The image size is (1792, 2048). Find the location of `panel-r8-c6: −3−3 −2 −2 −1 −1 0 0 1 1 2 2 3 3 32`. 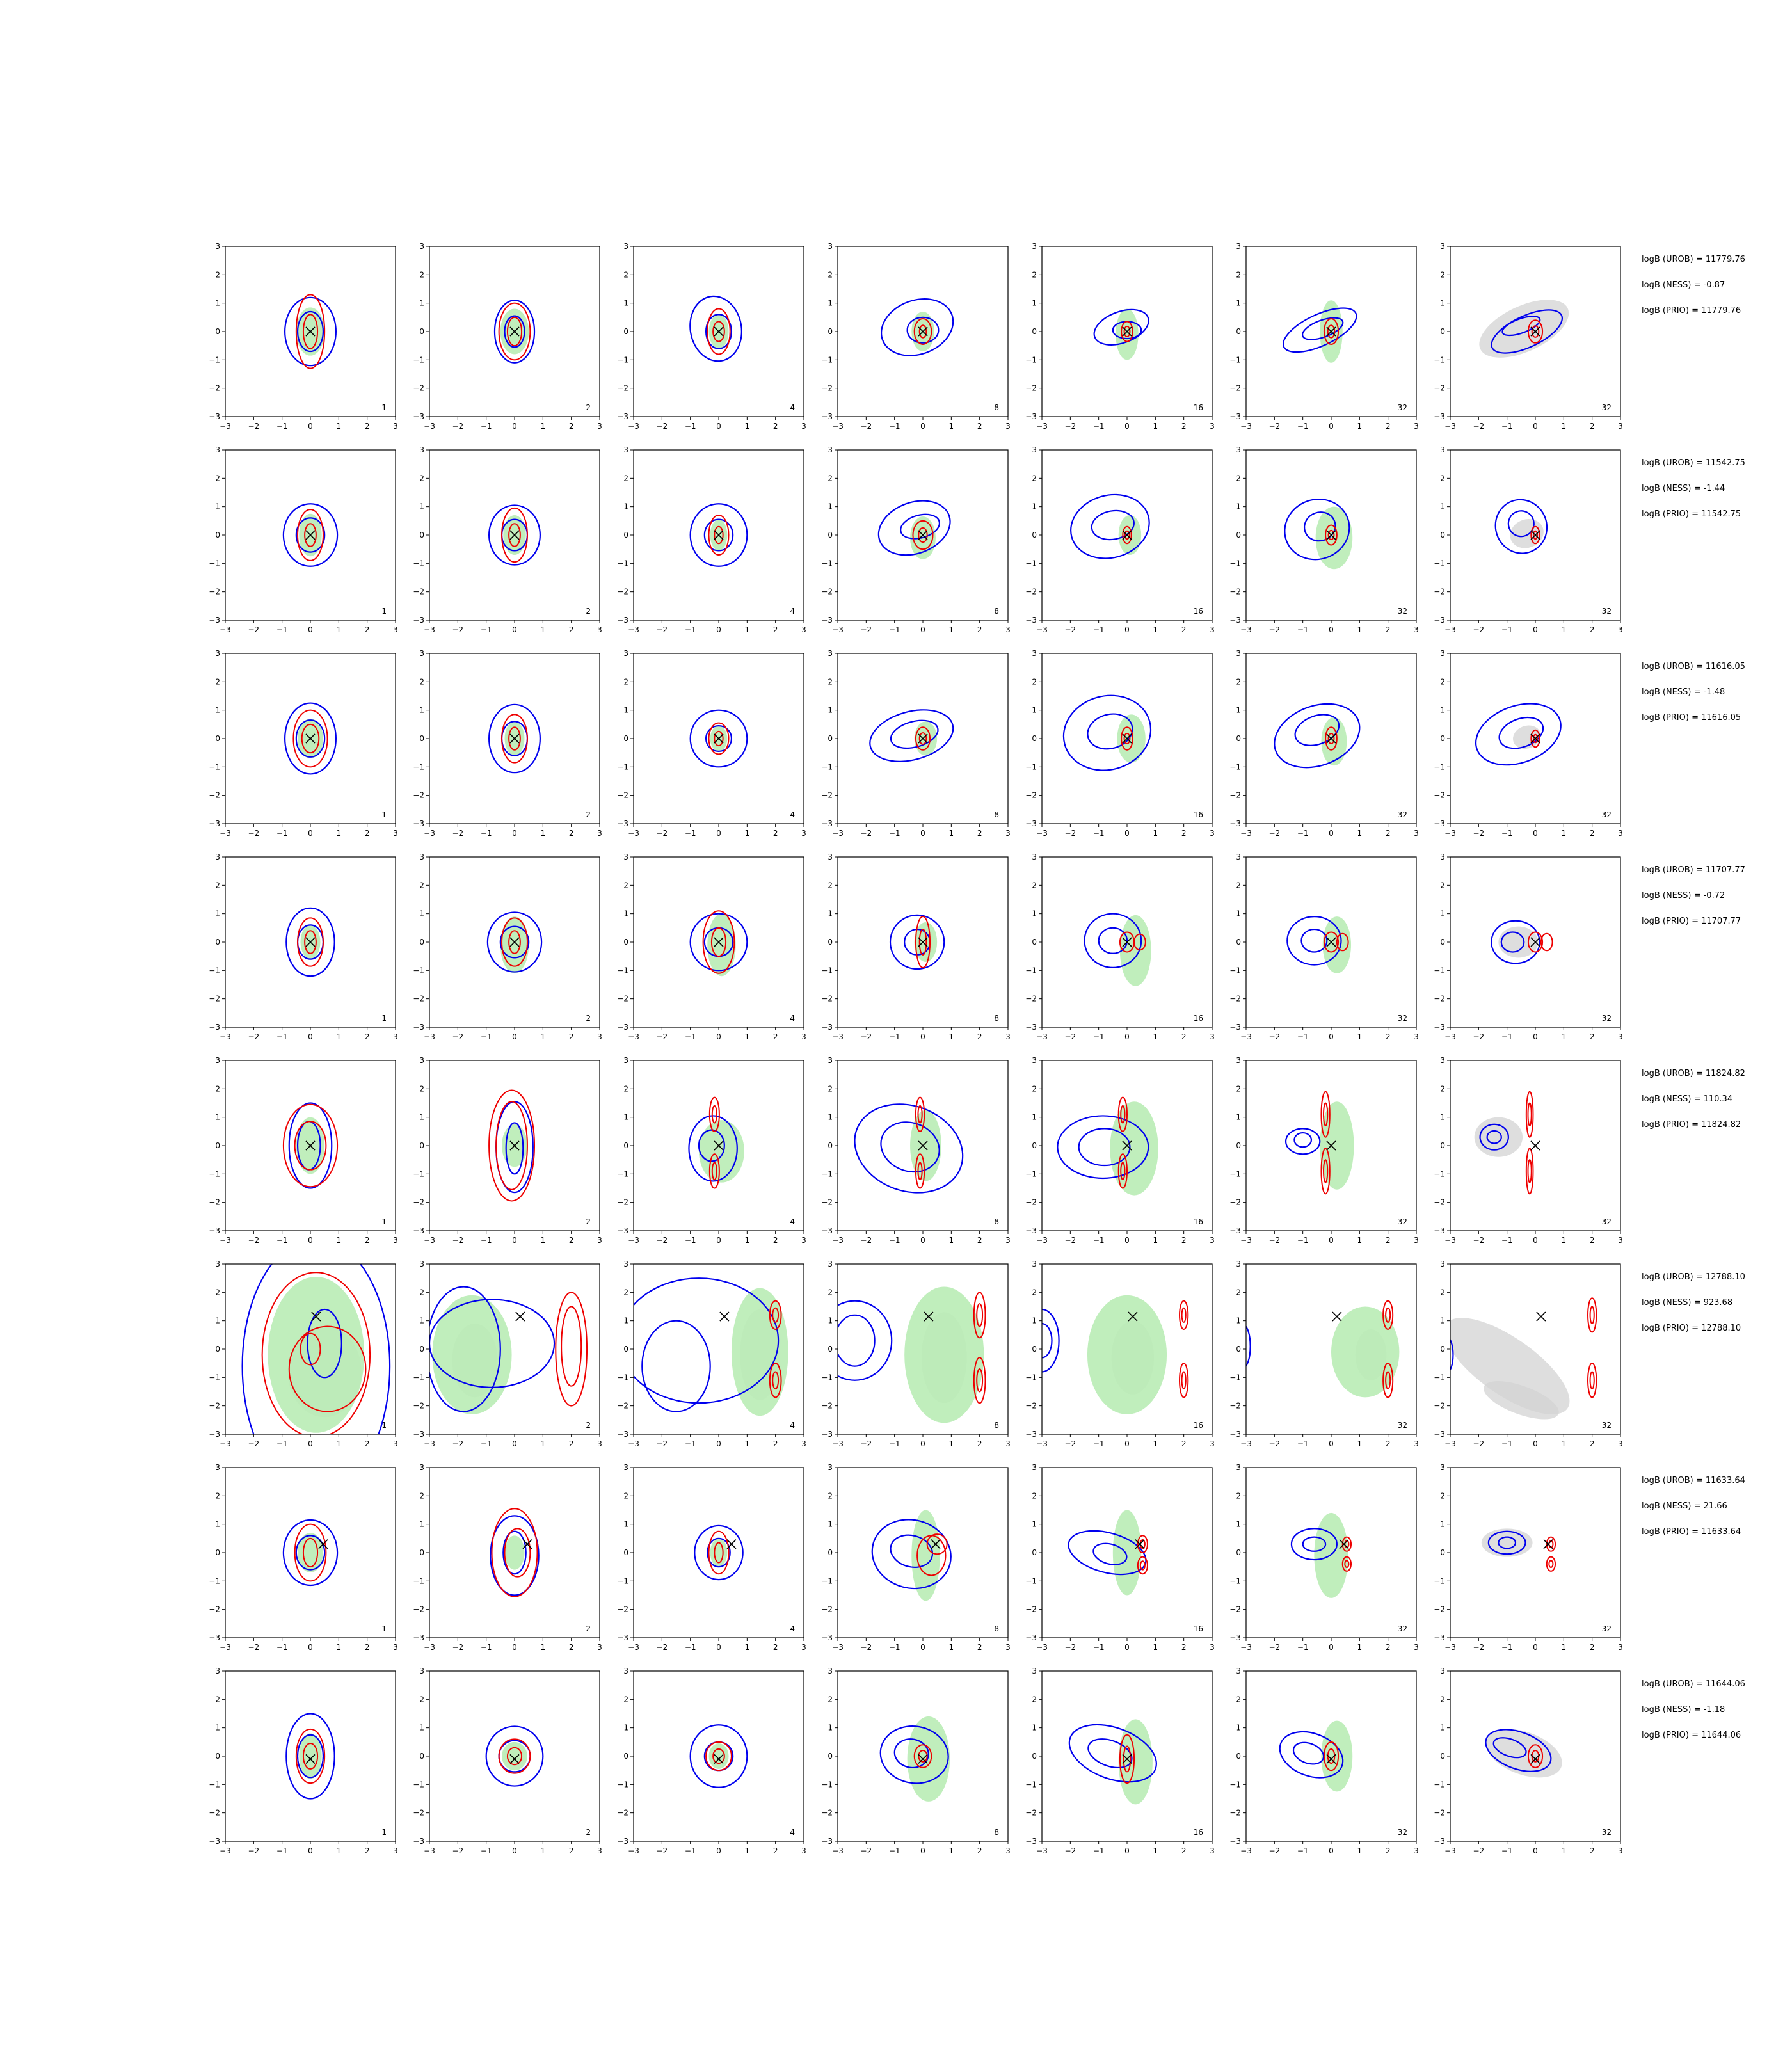

panel-r8-c6: −3−3 −2 −2 −1 −1 0 0 1 1 2 2 3 3 32 is located at coordinates (1324, 1761).